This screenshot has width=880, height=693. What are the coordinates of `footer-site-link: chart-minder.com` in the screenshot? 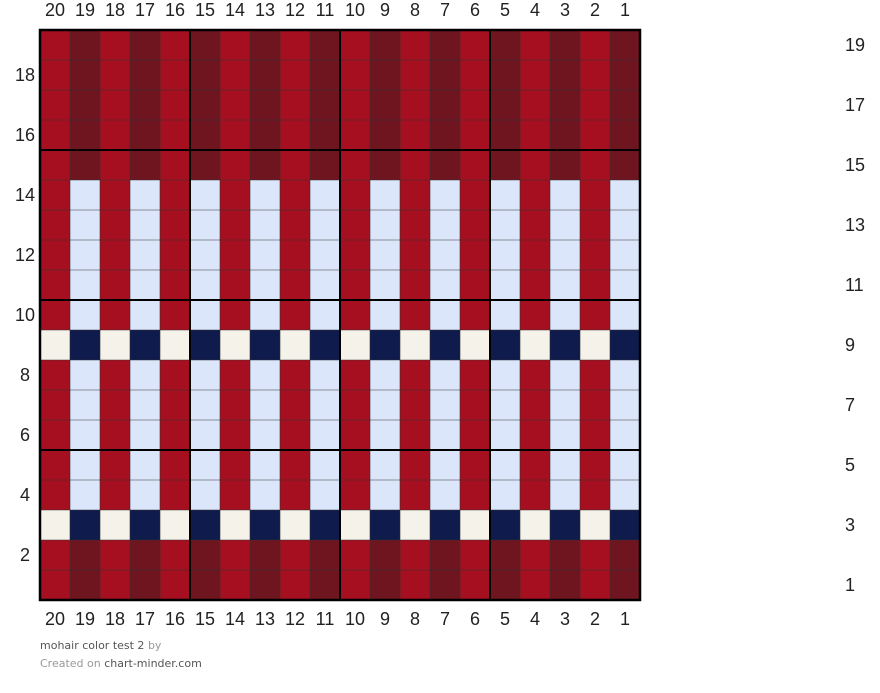 It's located at (153, 663).